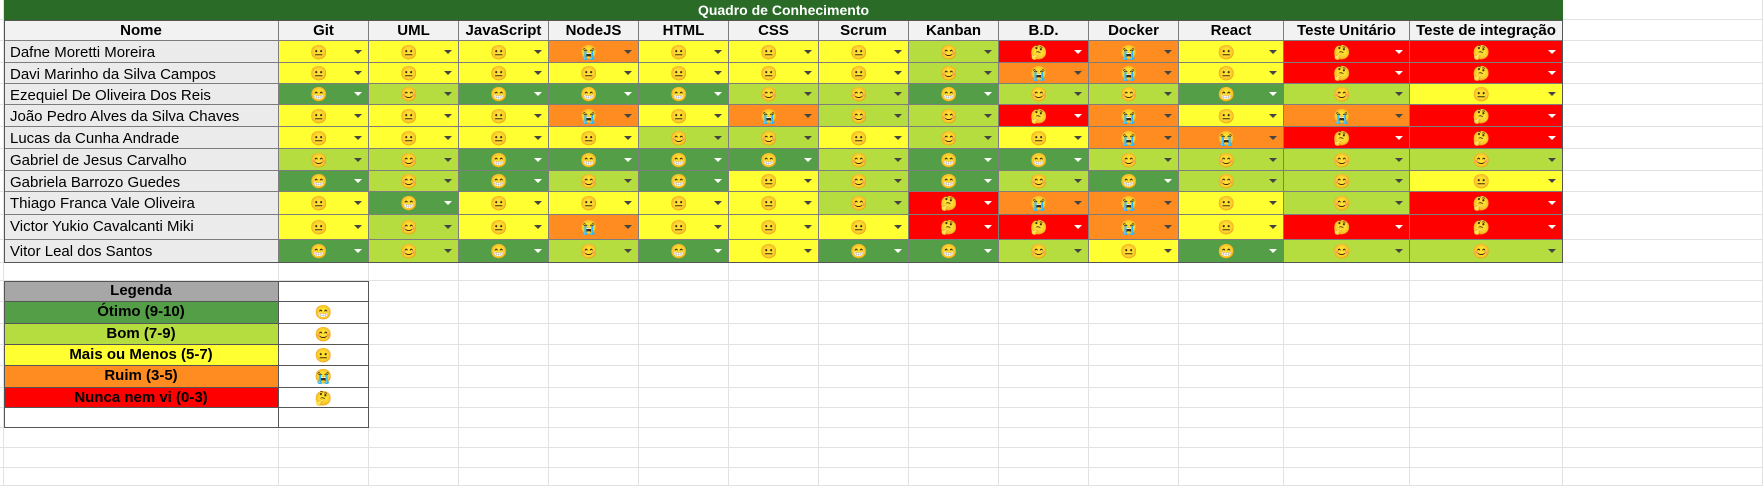 This screenshot has height=486, width=1763. Describe the element at coordinates (324, 418) in the screenshot. I see `legend-blank-cell` at that location.